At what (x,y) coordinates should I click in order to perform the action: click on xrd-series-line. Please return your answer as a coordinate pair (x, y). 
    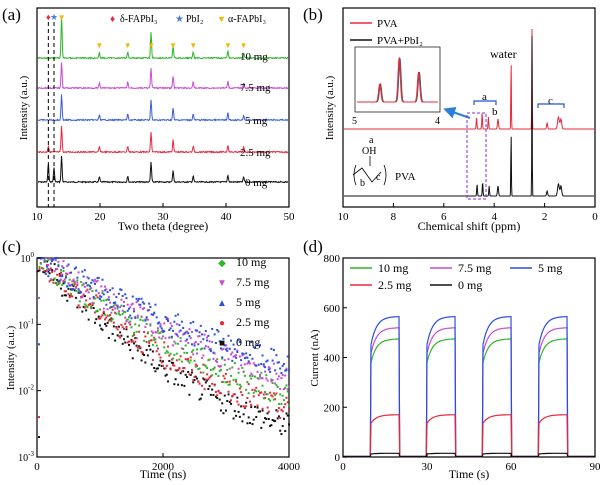
    Looking at the image, I should click on (163, 76).